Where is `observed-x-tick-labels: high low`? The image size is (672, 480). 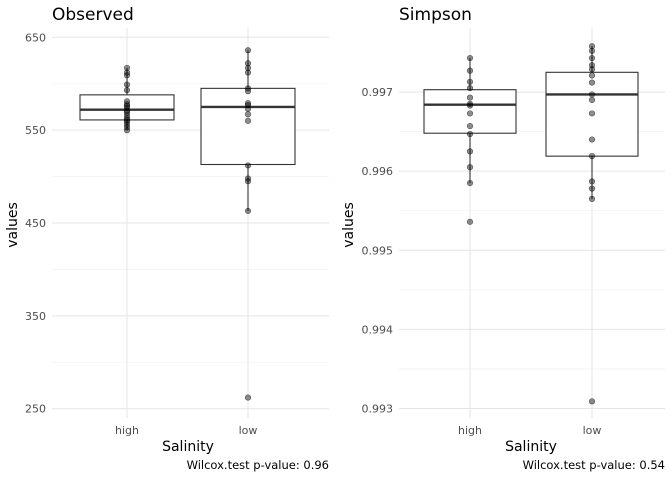 observed-x-tick-labels: high low is located at coordinates (186, 430).